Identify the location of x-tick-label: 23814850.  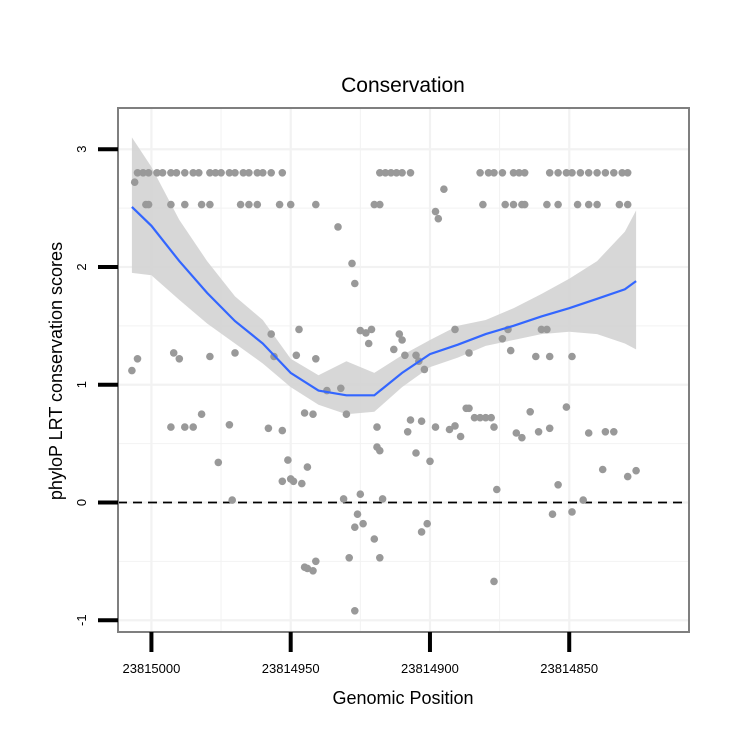
(569, 668).